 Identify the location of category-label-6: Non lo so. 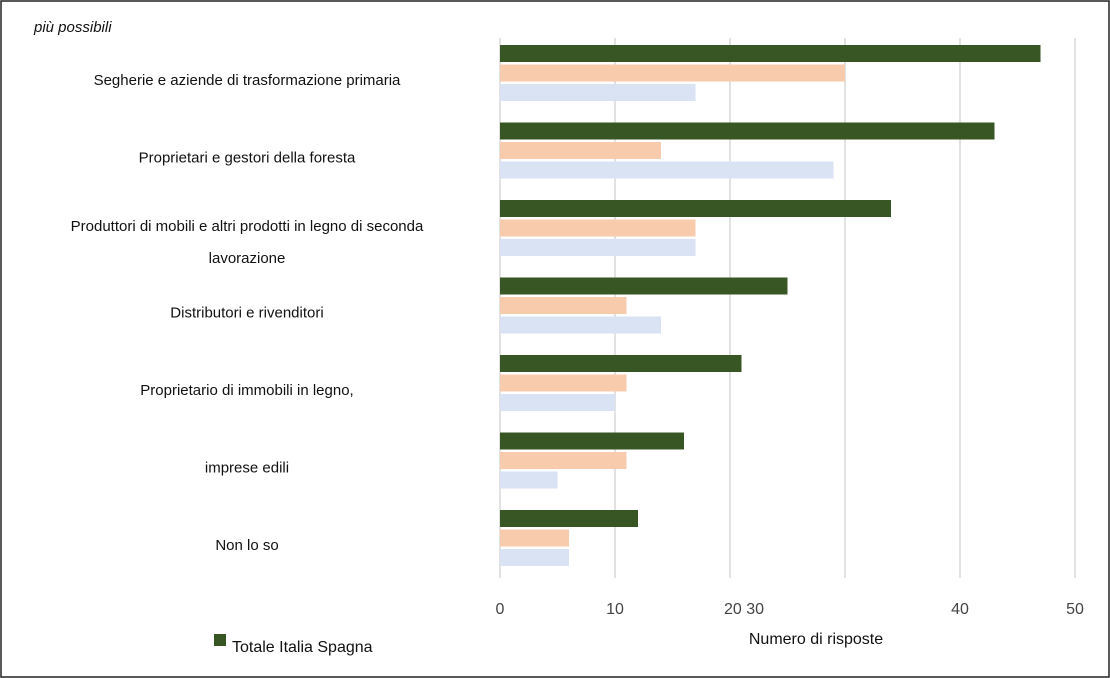
(246, 545).